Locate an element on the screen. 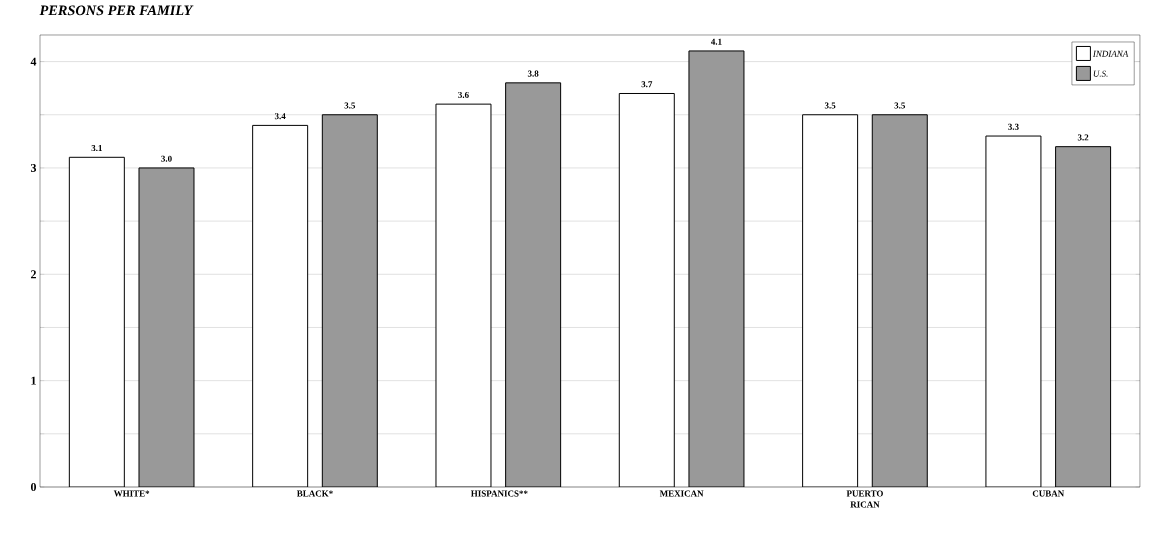  y-tick-label: 3 is located at coordinates (33, 167).